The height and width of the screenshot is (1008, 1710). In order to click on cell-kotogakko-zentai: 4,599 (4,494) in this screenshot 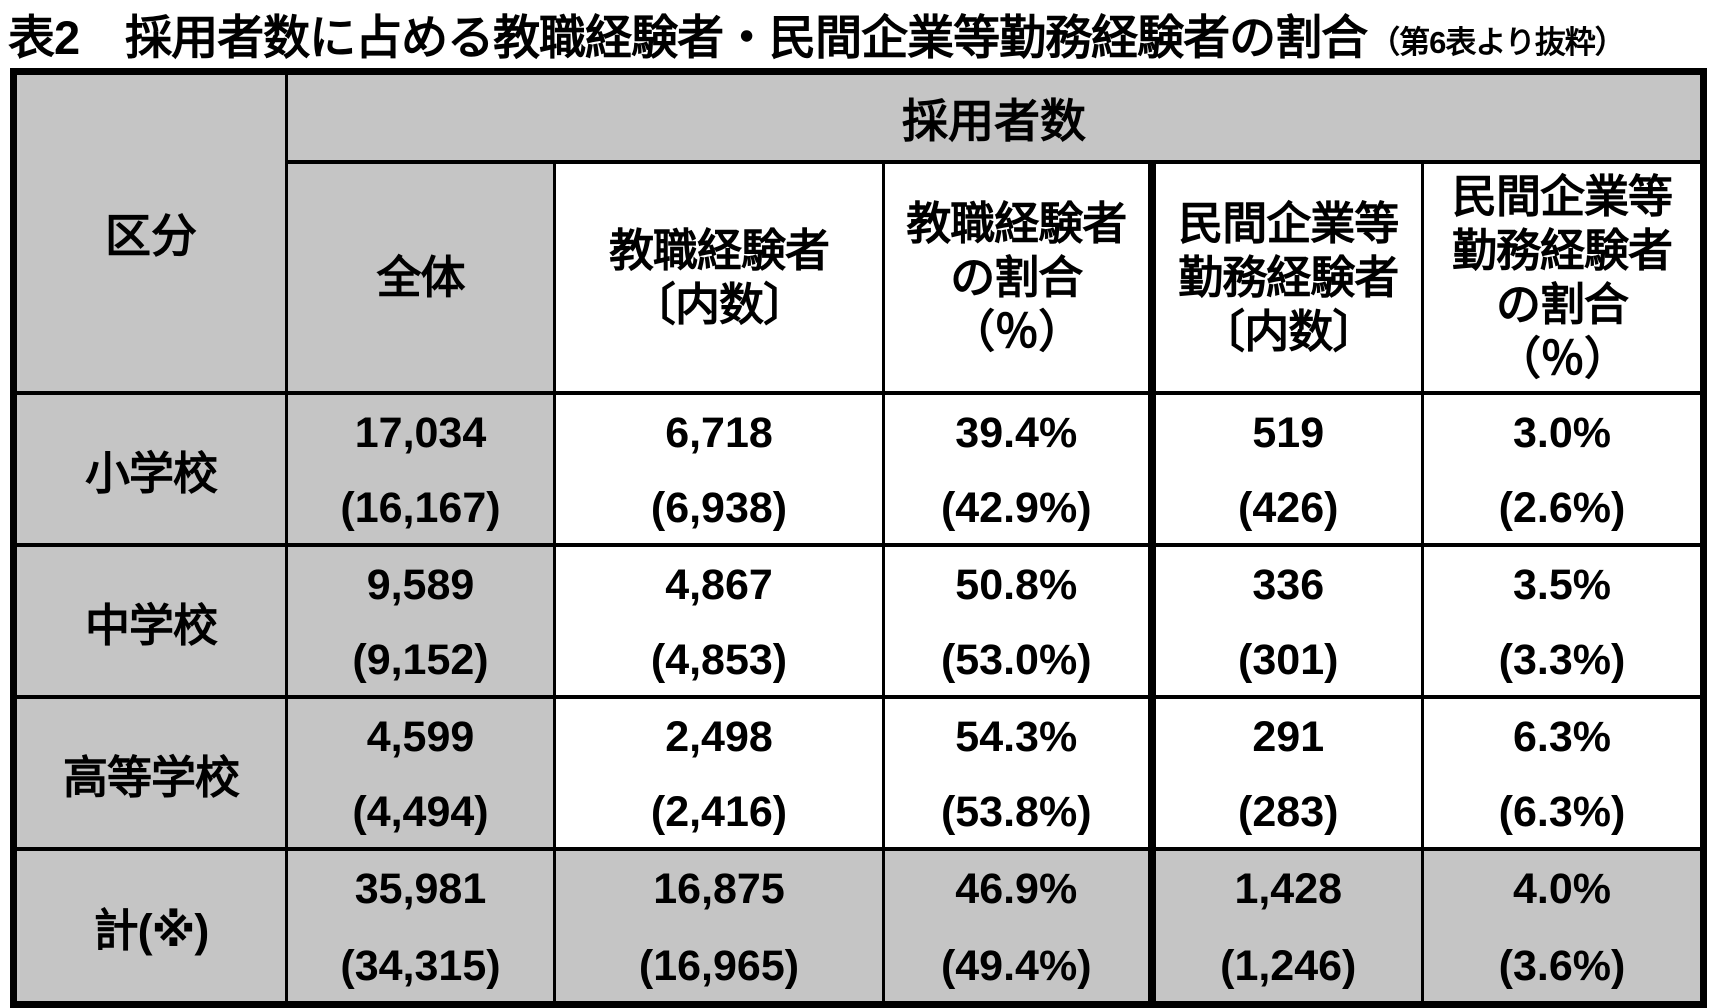, I will do `click(420, 773)`.